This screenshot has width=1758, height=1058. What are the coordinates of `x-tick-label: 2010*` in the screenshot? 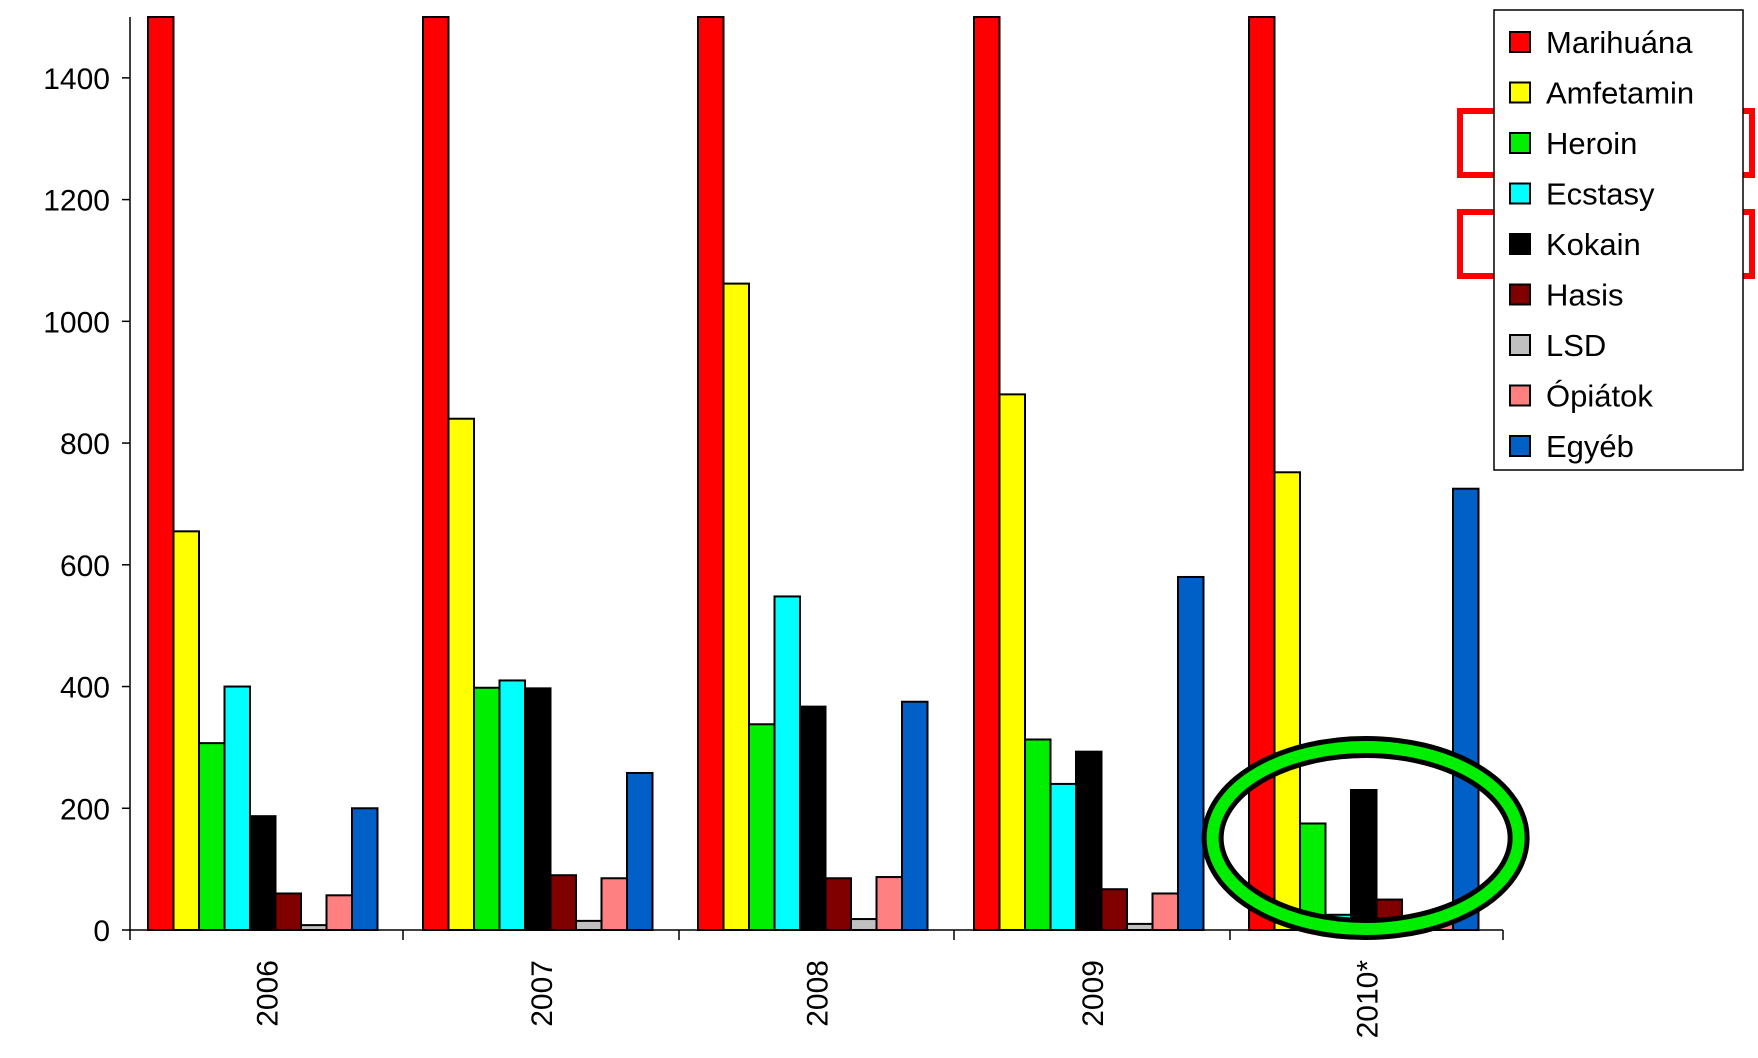 It's located at (1368, 999).